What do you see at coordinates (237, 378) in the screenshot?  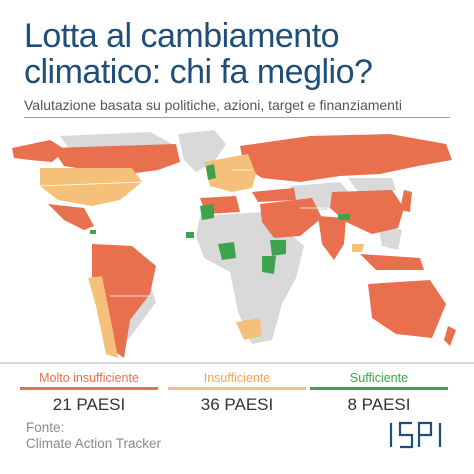 I see `legend-label: Insufficiente` at bounding box center [237, 378].